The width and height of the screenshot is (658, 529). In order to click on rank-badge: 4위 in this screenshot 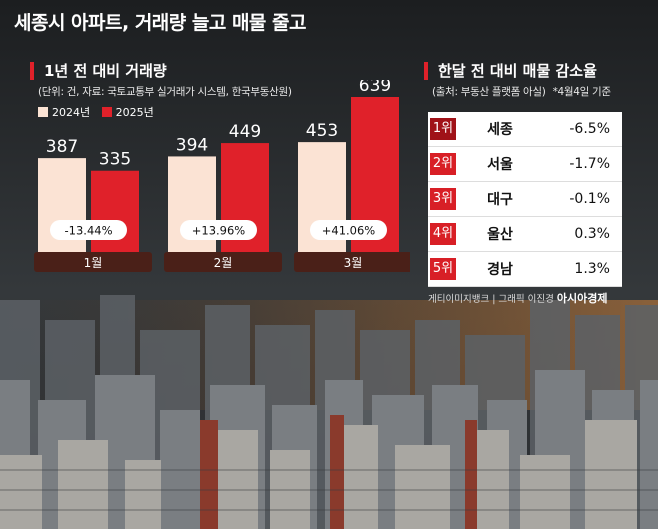, I will do `click(443, 234)`.